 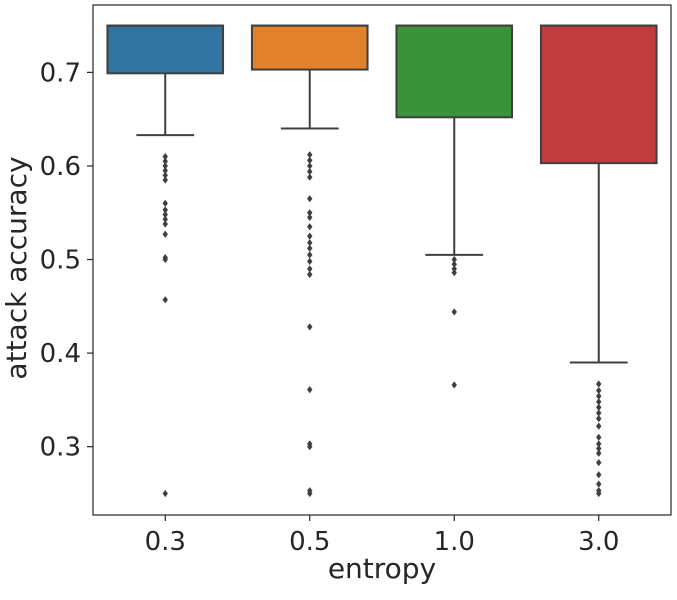 What do you see at coordinates (309, 542) in the screenshot?
I see `x-tick-label: 0.5` at bounding box center [309, 542].